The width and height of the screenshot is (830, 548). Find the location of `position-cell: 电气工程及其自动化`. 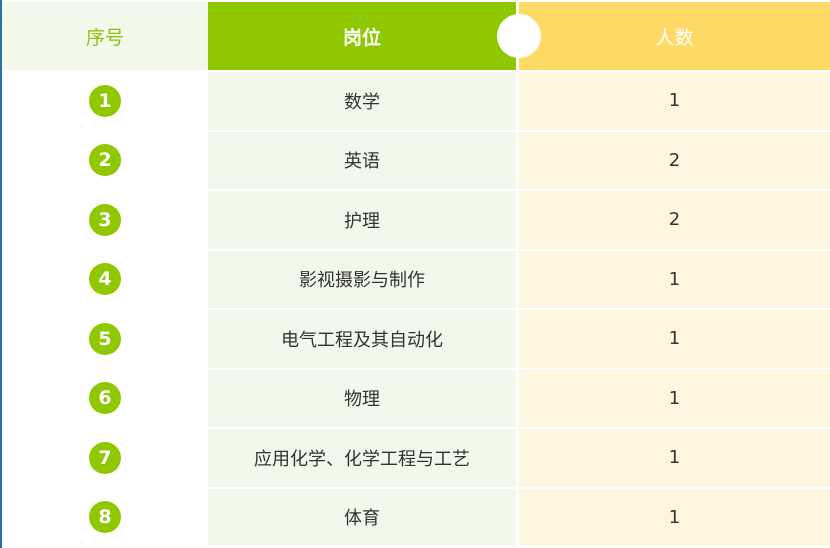

position-cell: 电气工程及其自动化 is located at coordinates (363, 338).